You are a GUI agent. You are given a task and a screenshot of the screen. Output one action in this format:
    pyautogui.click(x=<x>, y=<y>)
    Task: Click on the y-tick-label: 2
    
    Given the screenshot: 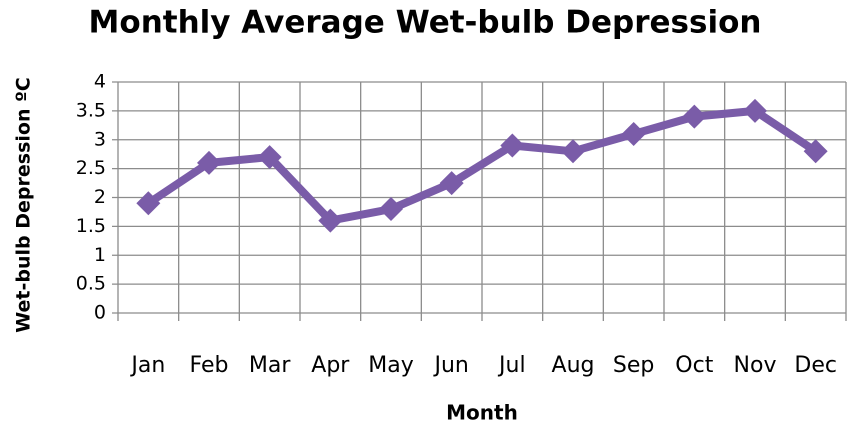 What is the action you would take?
    pyautogui.click(x=100, y=197)
    